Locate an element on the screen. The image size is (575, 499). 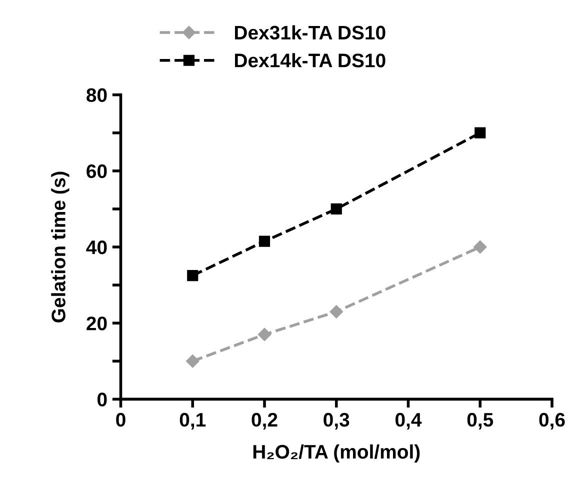
y-tick-label: 60 is located at coordinates (96, 171).